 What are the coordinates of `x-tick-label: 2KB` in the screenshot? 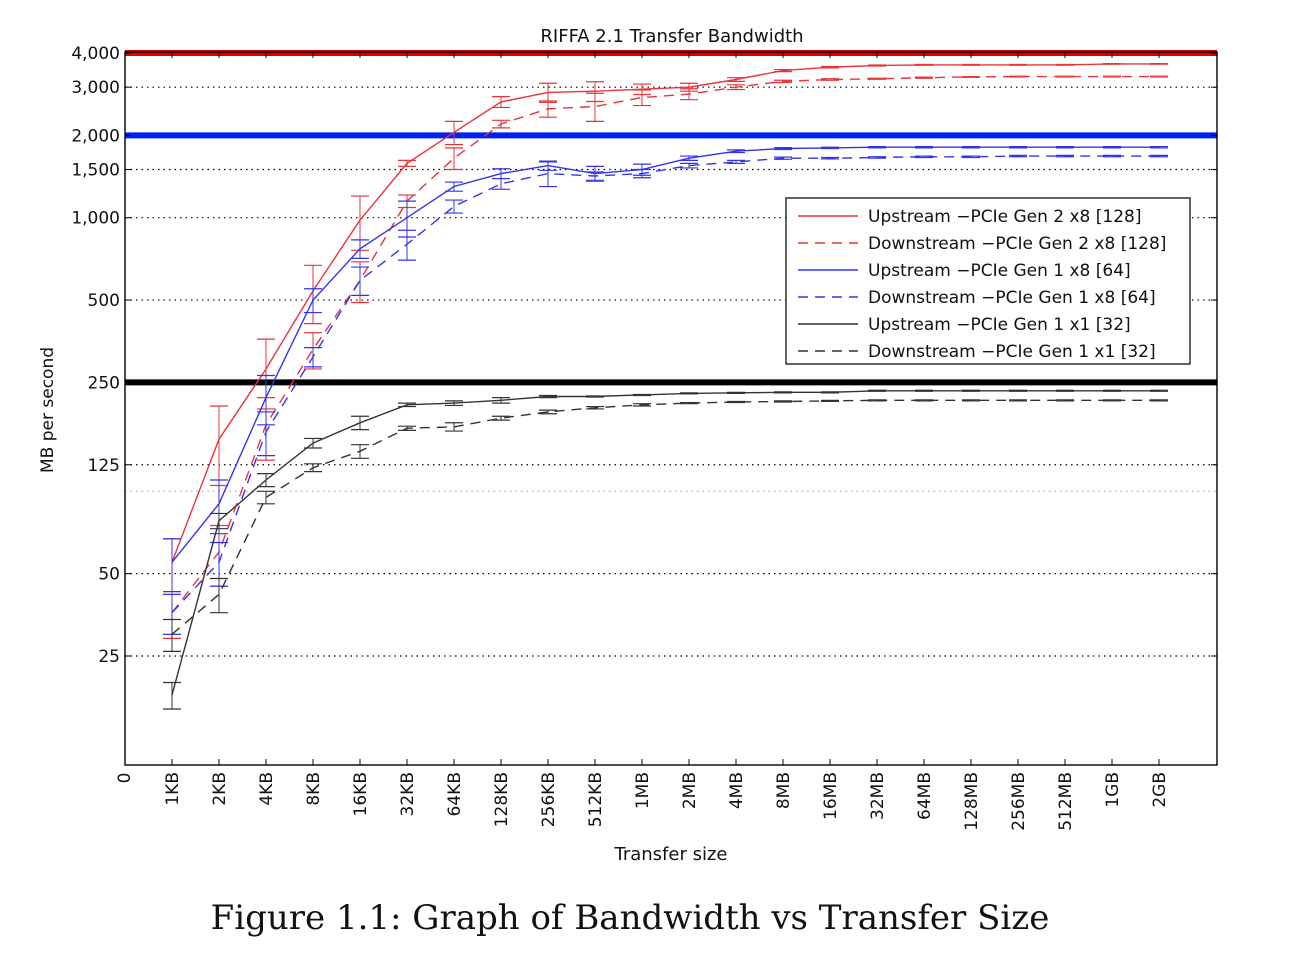 It's located at (220, 789).